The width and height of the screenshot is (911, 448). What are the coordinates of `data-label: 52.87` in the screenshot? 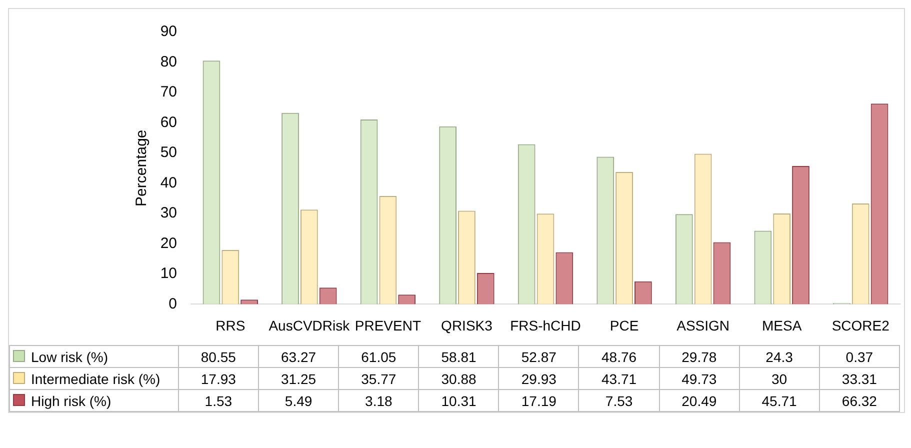 It's located at (538, 357).